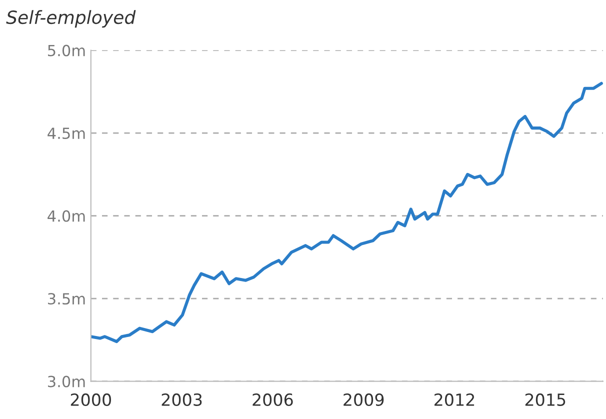  What do you see at coordinates (66, 134) in the screenshot?
I see `y-tick-label: 4.5m` at bounding box center [66, 134].